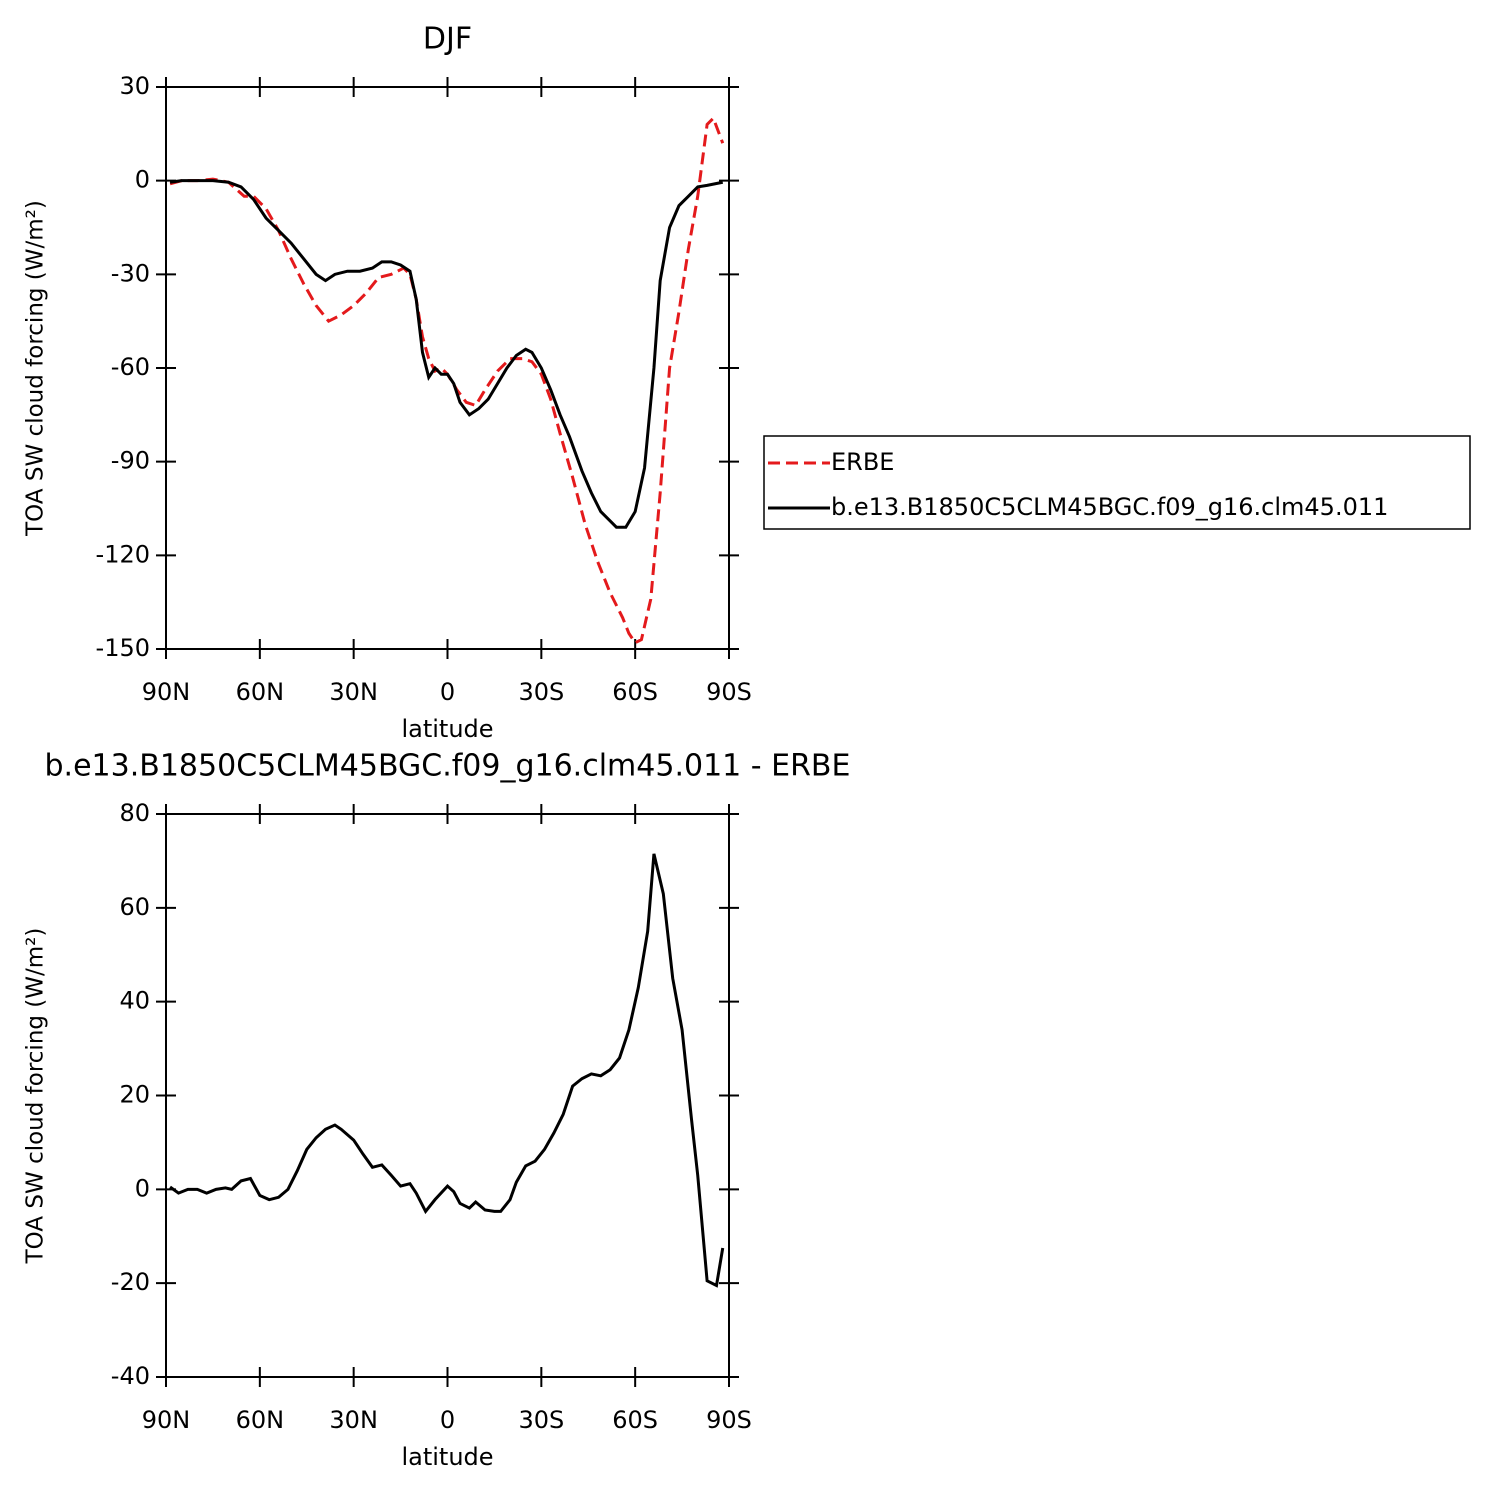 This screenshot has height=1491, width=1491. I want to click on y-tick-label: 30, so click(134, 86).